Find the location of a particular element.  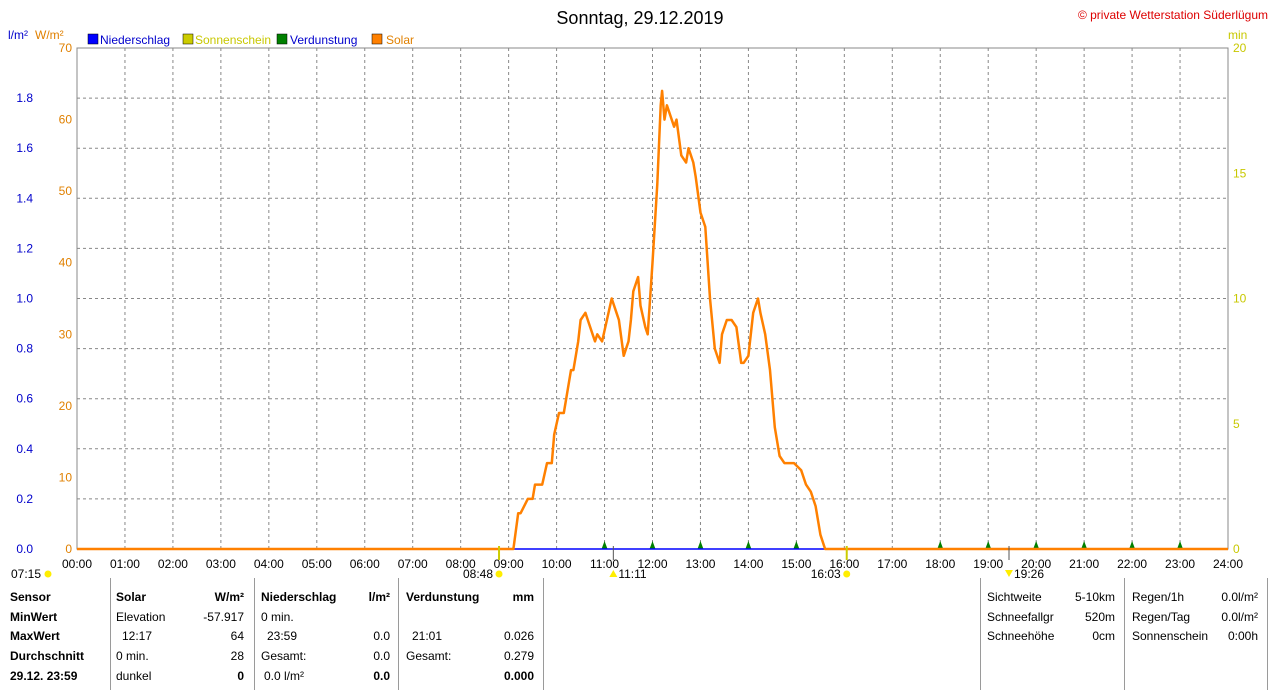

y-tick-label-precip: 0.8 is located at coordinates (24, 349).